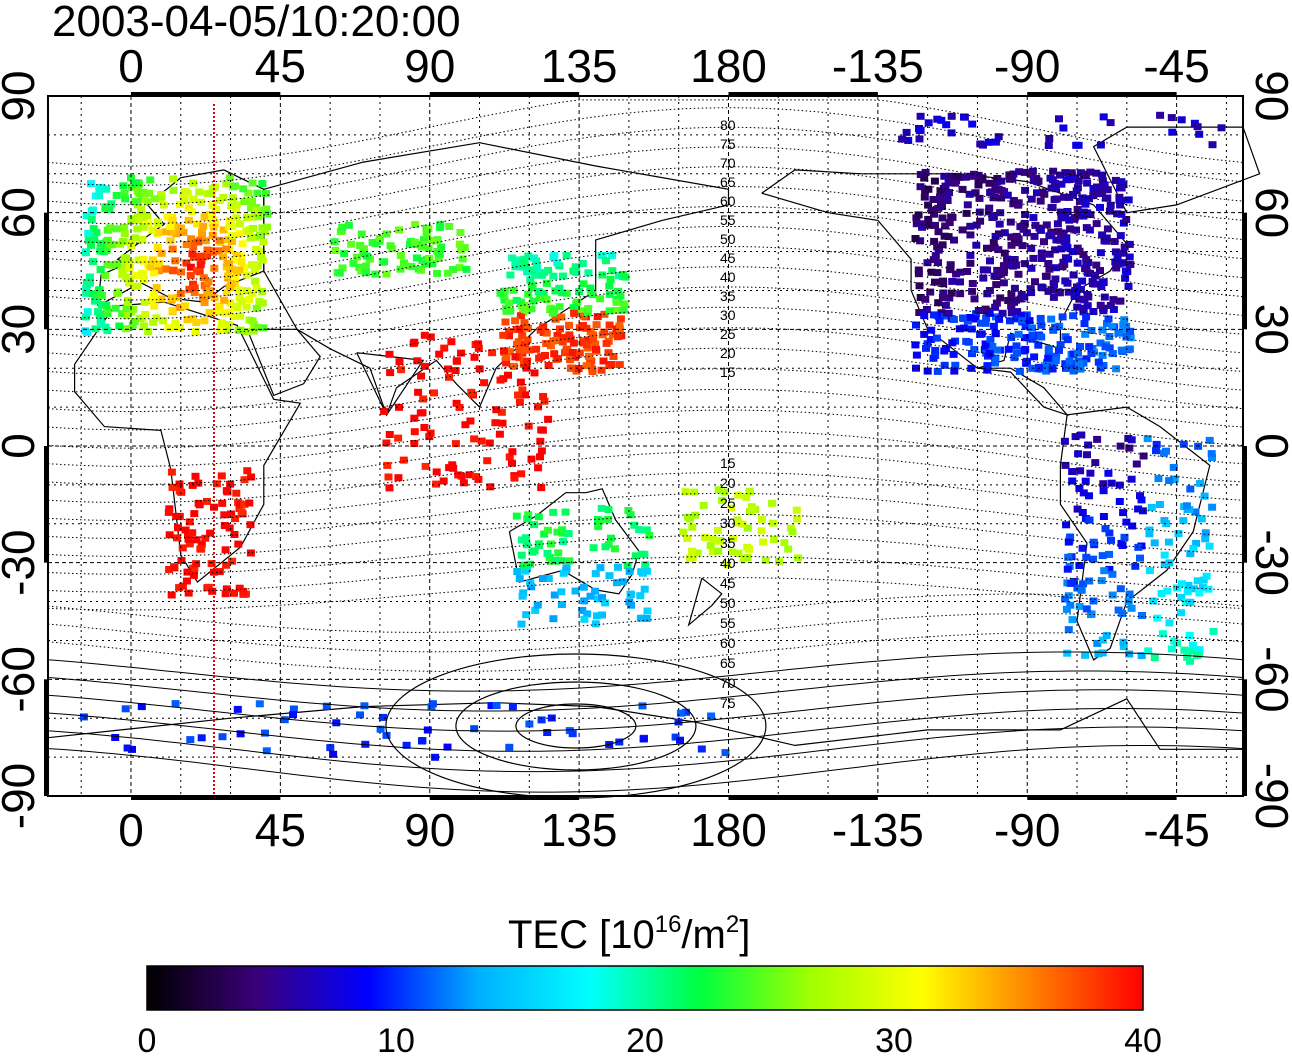  I want to click on colorbar-title-sup1: 16, so click(668, 924).